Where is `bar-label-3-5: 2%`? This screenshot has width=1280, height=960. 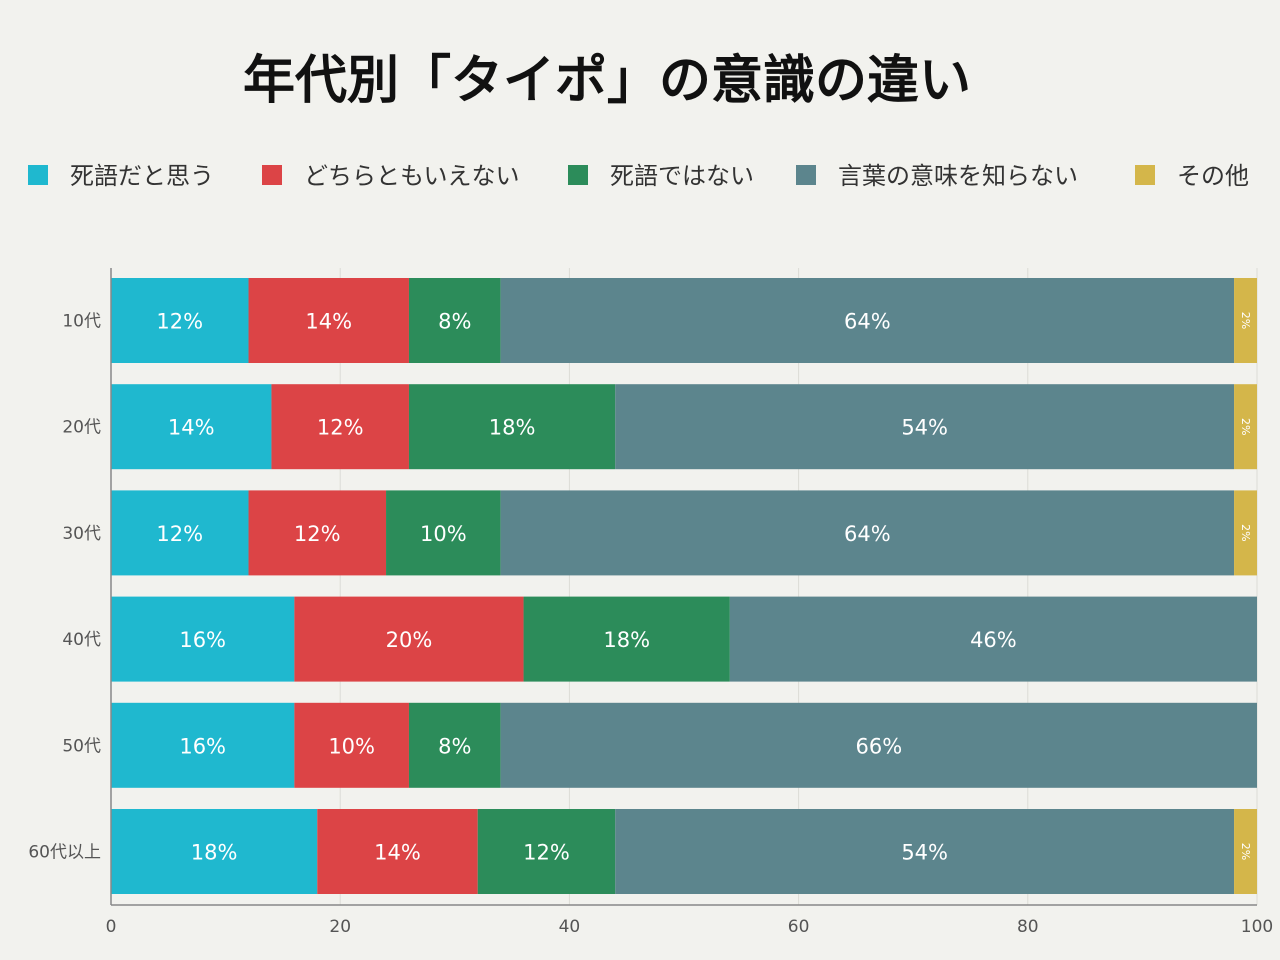
bar-label-3-5: 2% is located at coordinates (1245, 532).